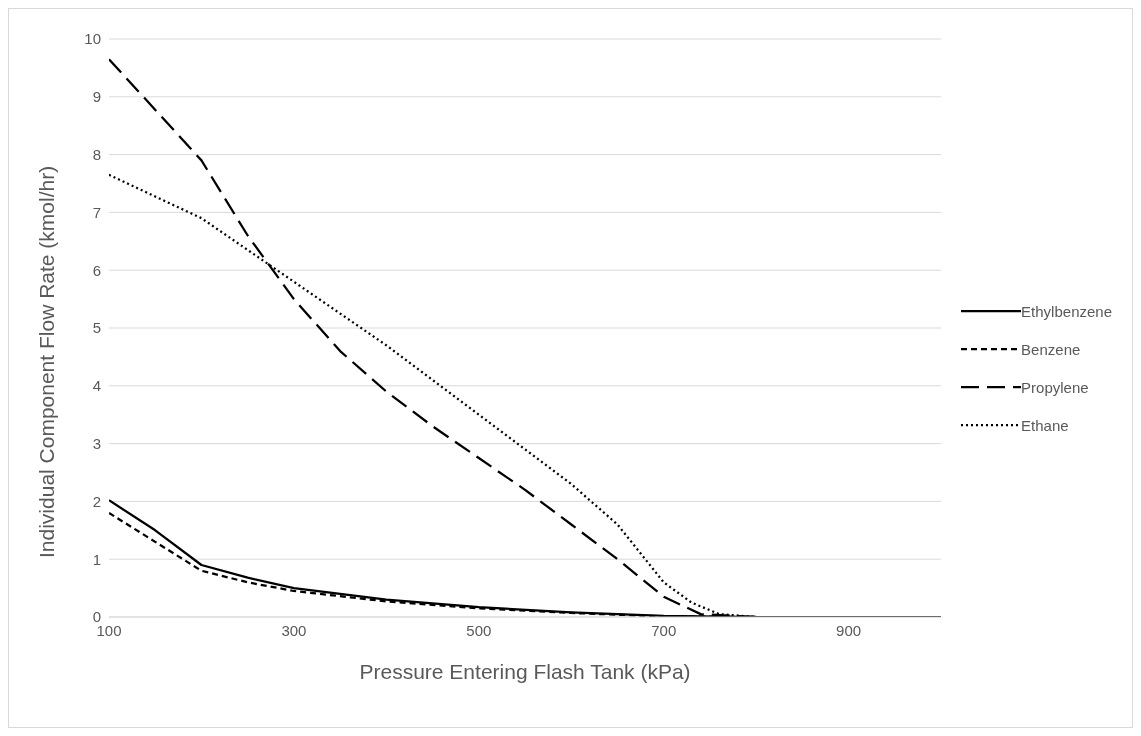  What do you see at coordinates (525, 671) in the screenshot?
I see `x-axis-title: Pressure Entering Flash Tank (kPa)` at bounding box center [525, 671].